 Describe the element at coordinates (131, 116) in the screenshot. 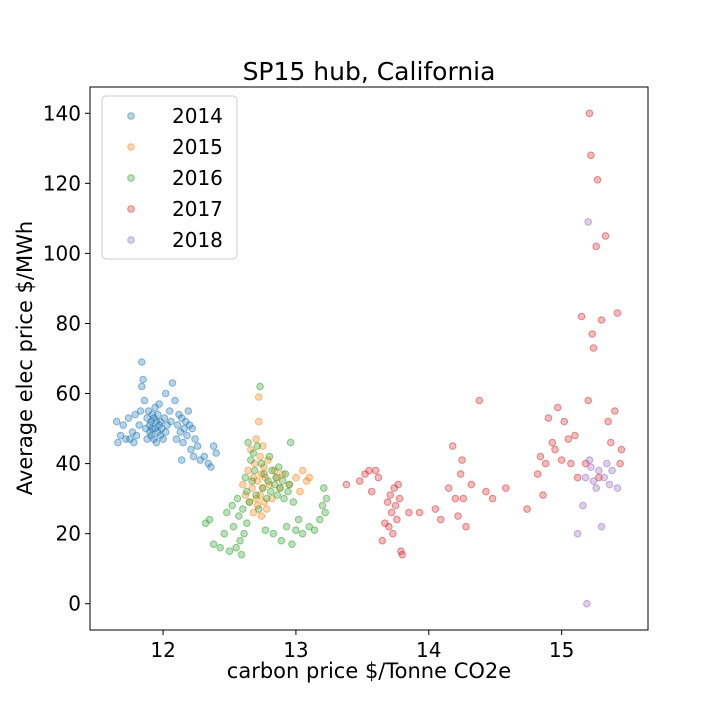

I see `legend-marker-2014` at that location.